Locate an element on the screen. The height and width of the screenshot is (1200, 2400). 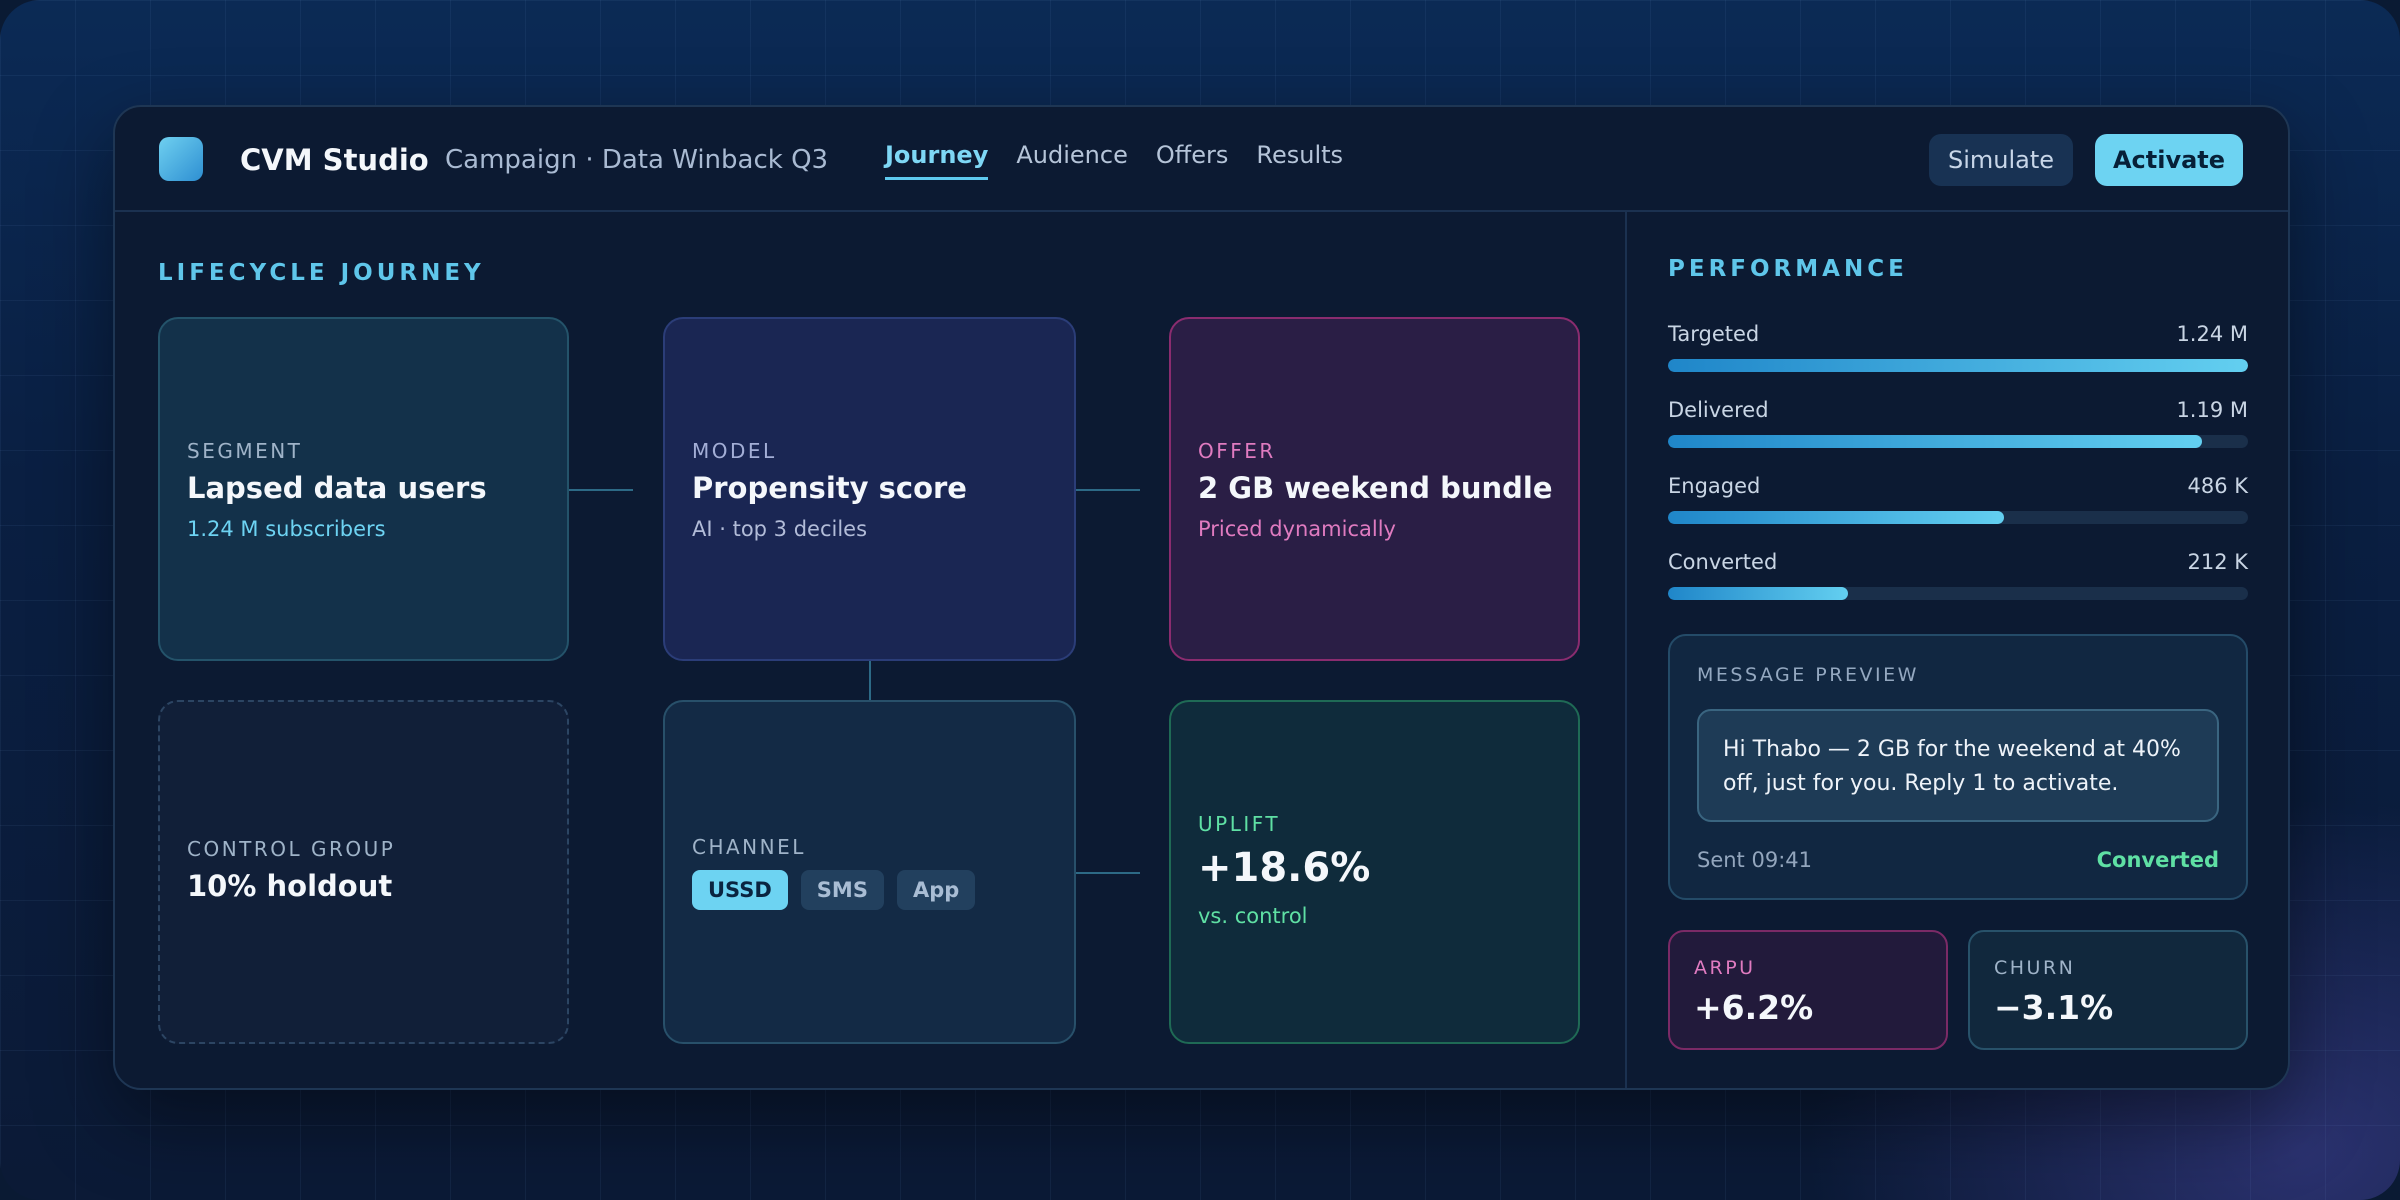
metric-converted-bar is located at coordinates (1958, 593).